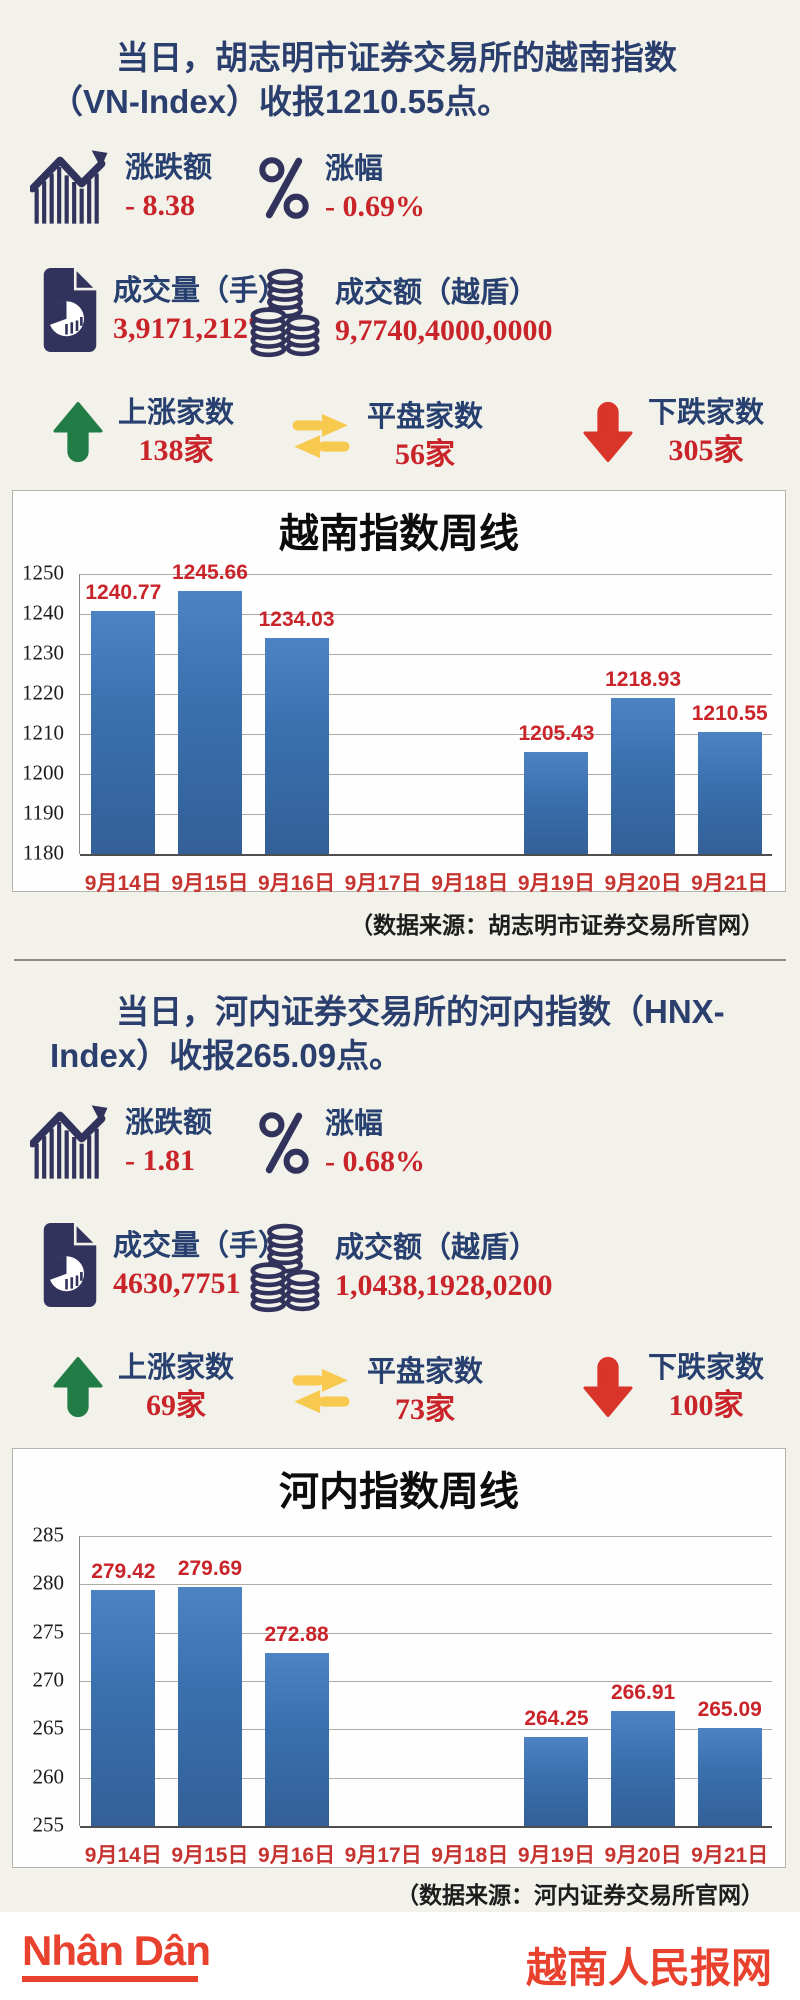 The image size is (800, 2000). I want to click on title-line: Index）收报265.09点。, so click(226, 1055).